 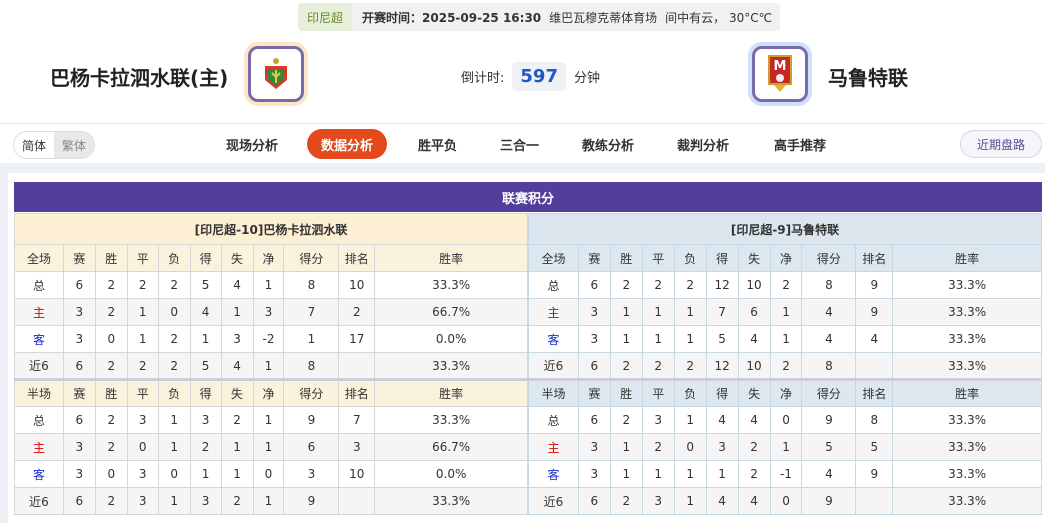 I want to click on table-row: 近6 6 2 3 1 4 4 0 9 33.3%, so click(x=785, y=501).